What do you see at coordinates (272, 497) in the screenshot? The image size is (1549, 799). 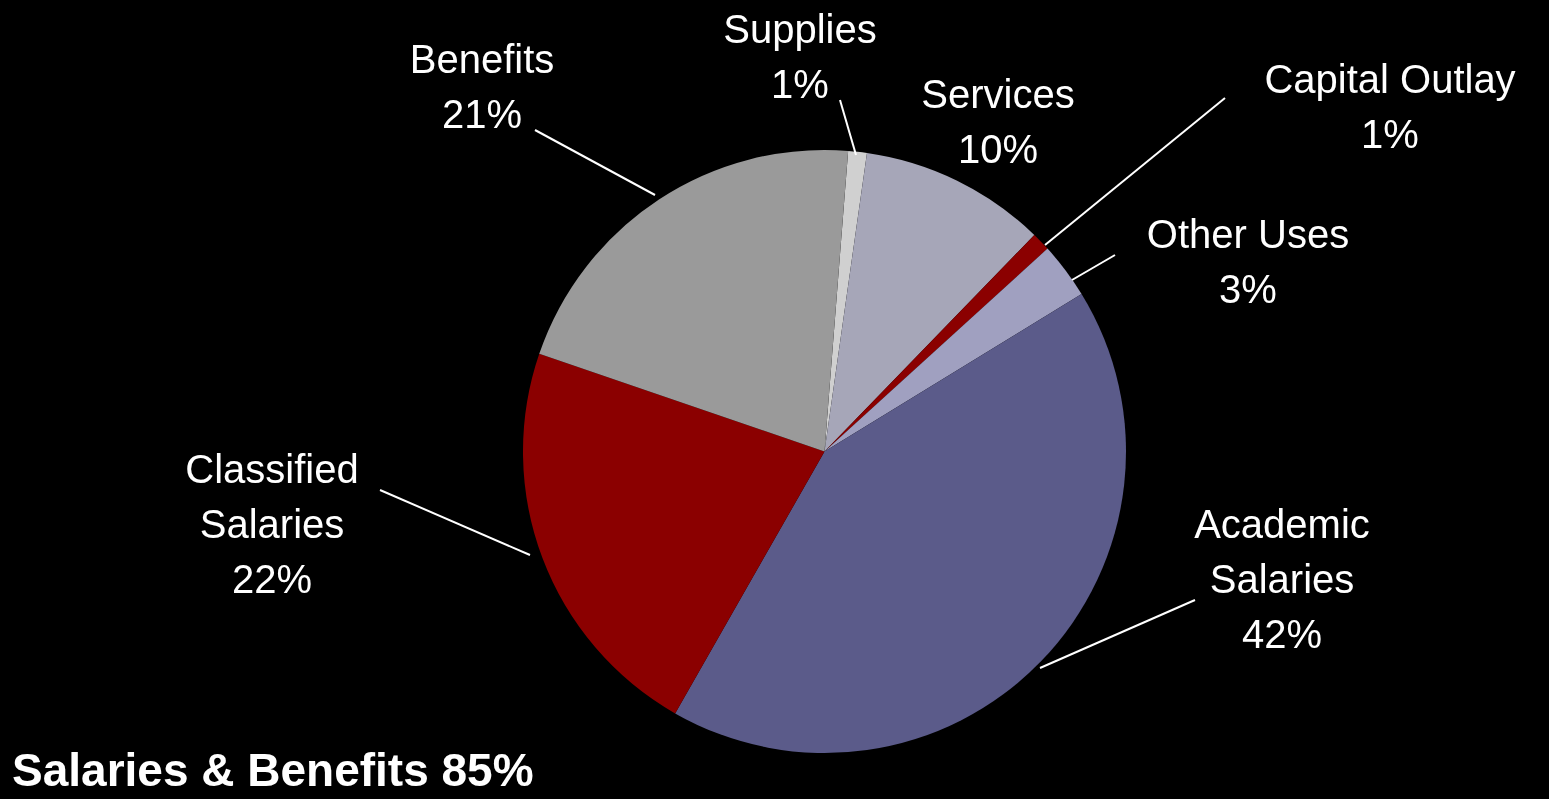 I see `slice-label: Classified Salaries` at bounding box center [272, 497].